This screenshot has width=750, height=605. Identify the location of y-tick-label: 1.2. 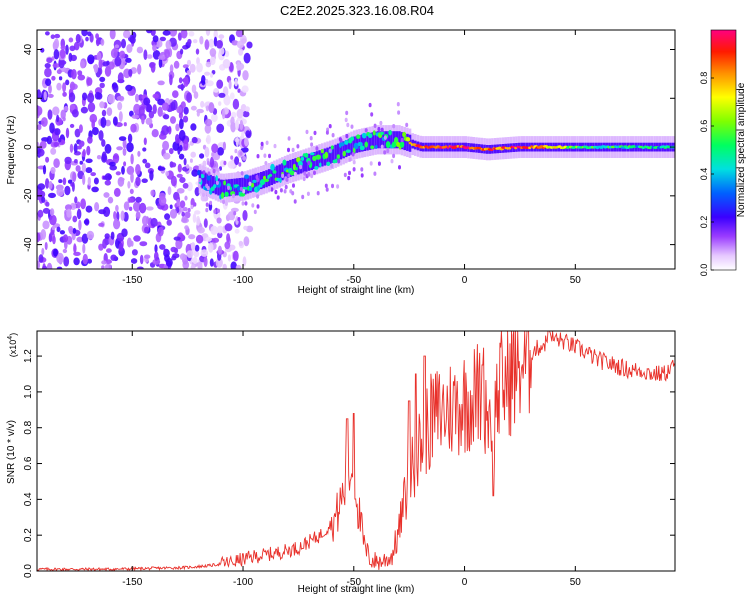
(28, 356).